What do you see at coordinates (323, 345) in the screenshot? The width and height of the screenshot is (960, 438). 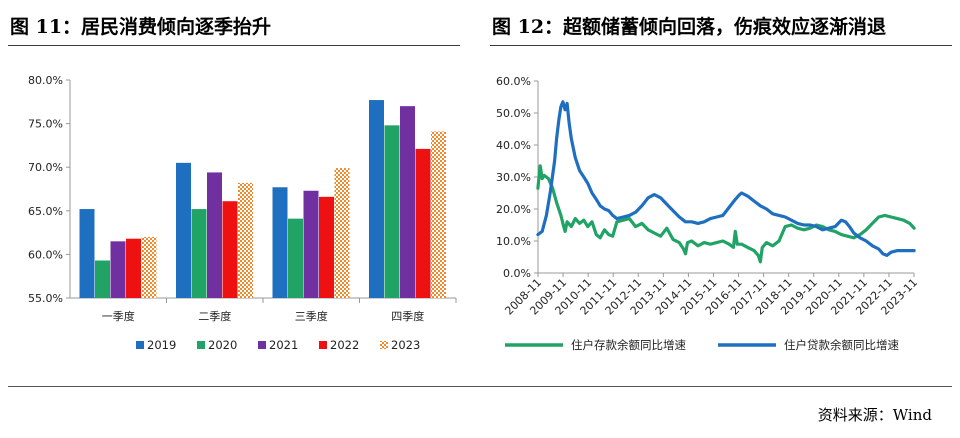 I see `legend-swatch-2022` at bounding box center [323, 345].